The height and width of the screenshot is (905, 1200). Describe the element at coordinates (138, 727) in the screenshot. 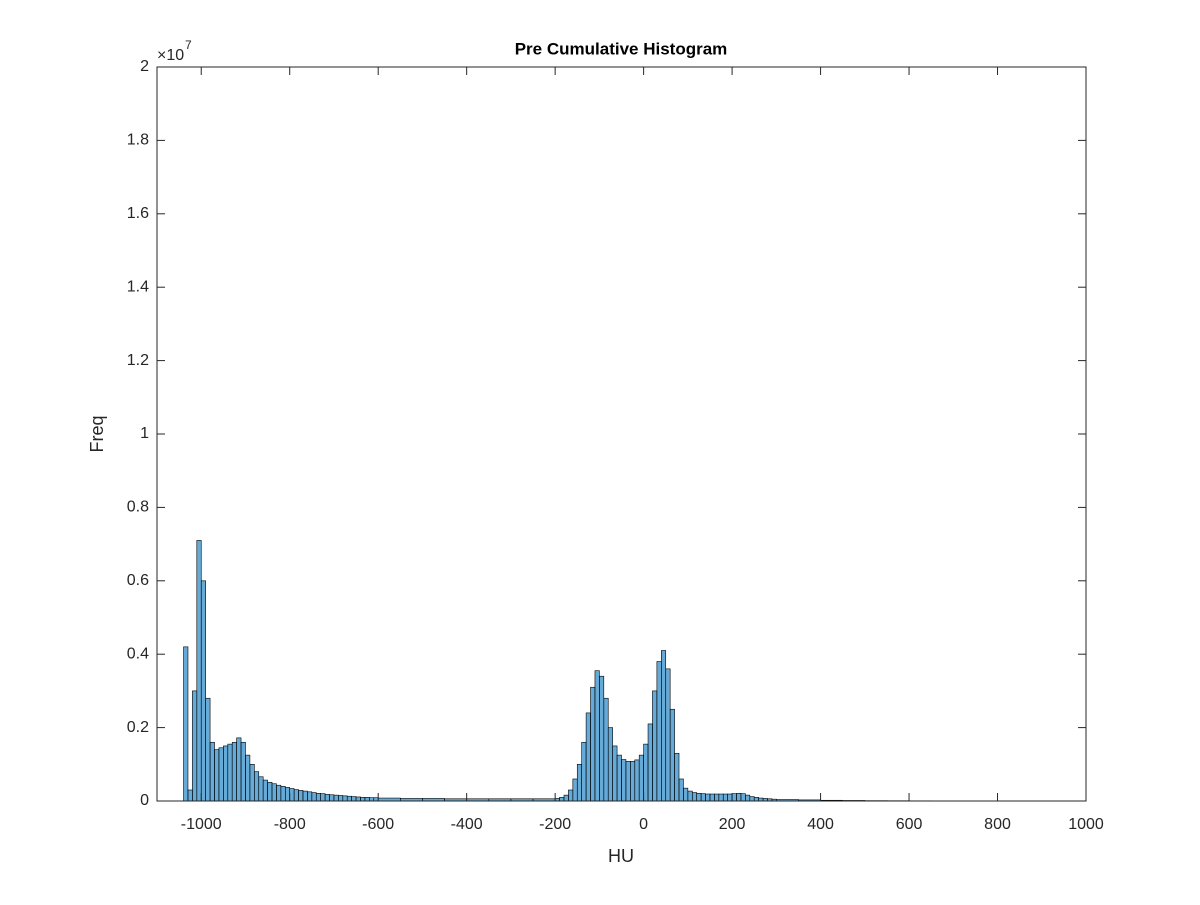

I see `y-tick-label: 0.2` at that location.